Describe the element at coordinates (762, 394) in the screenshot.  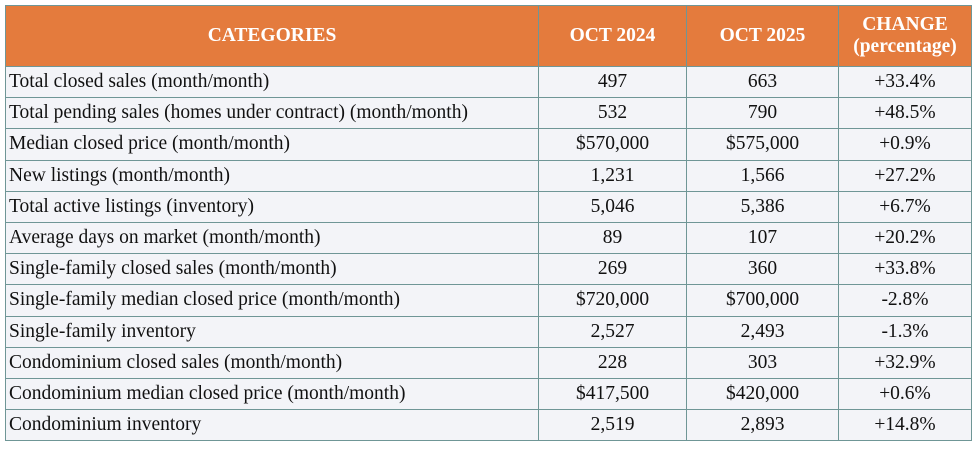
I see `value-cell: $420,000` at that location.